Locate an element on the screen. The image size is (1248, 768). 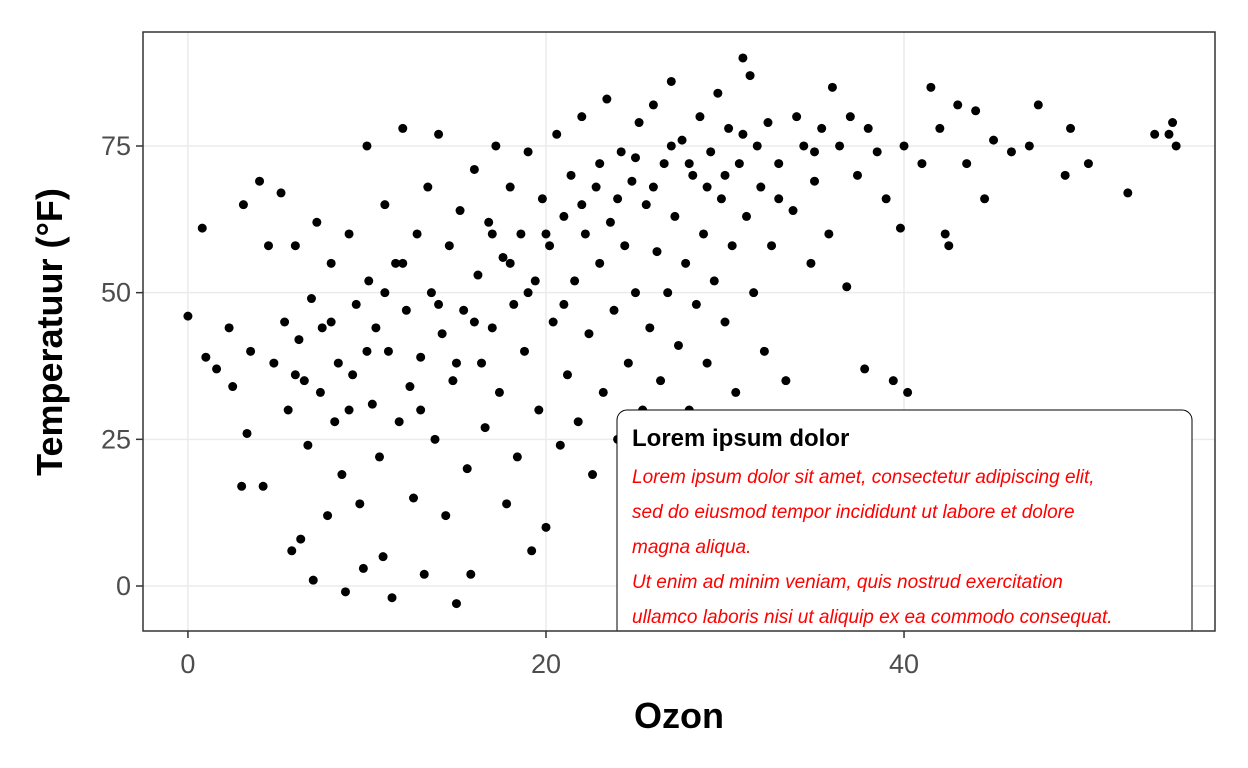
y-tick-label: 75 is located at coordinates (116, 146).